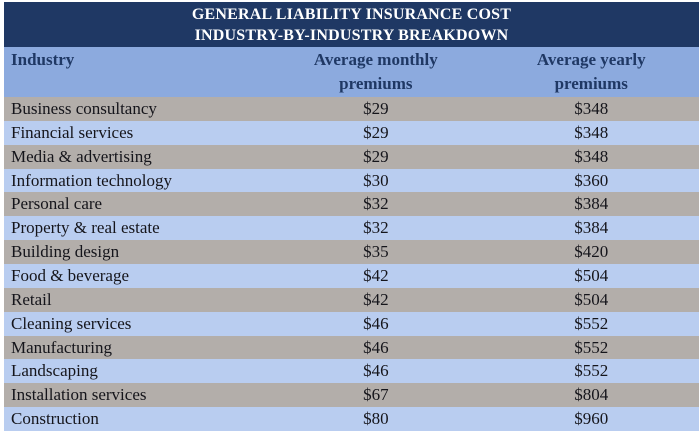 The height and width of the screenshot is (433, 700). Describe the element at coordinates (72, 132) in the screenshot. I see `industry-cell: Financial services` at that location.